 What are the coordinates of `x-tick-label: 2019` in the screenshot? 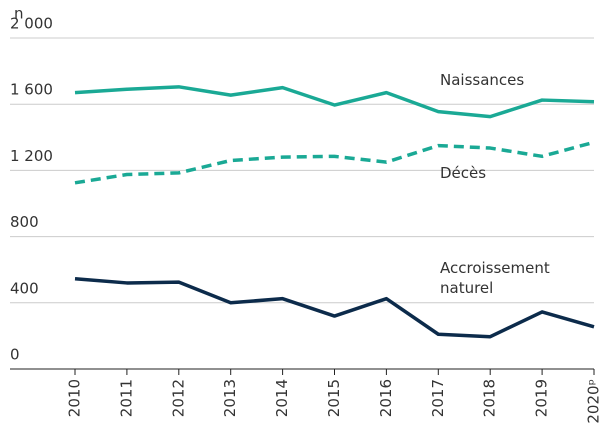 It's located at (542, 398).